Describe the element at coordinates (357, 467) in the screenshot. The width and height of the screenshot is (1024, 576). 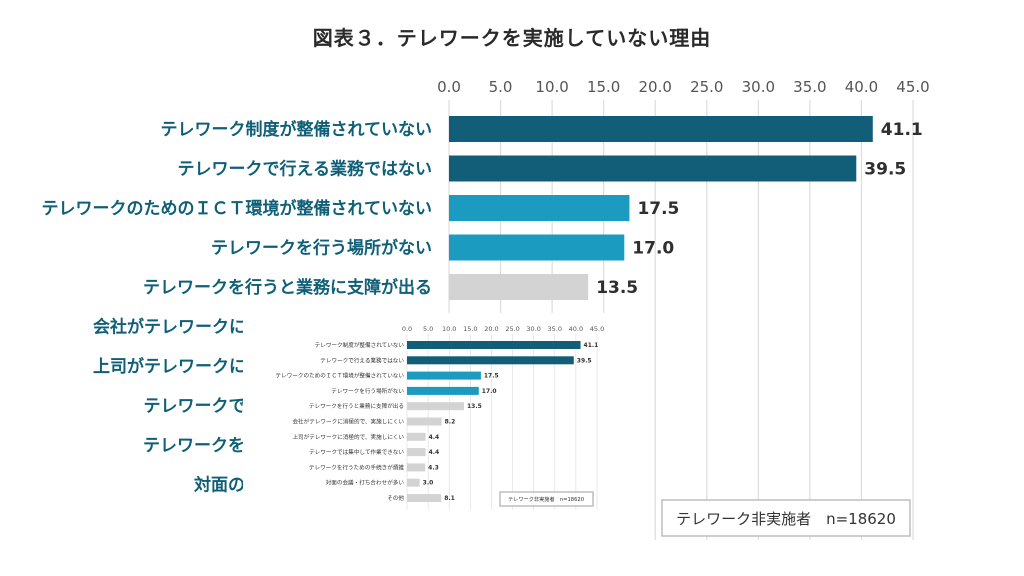
I see `inset-category-label: テレワークを行うための手続きが煩雑` at that location.